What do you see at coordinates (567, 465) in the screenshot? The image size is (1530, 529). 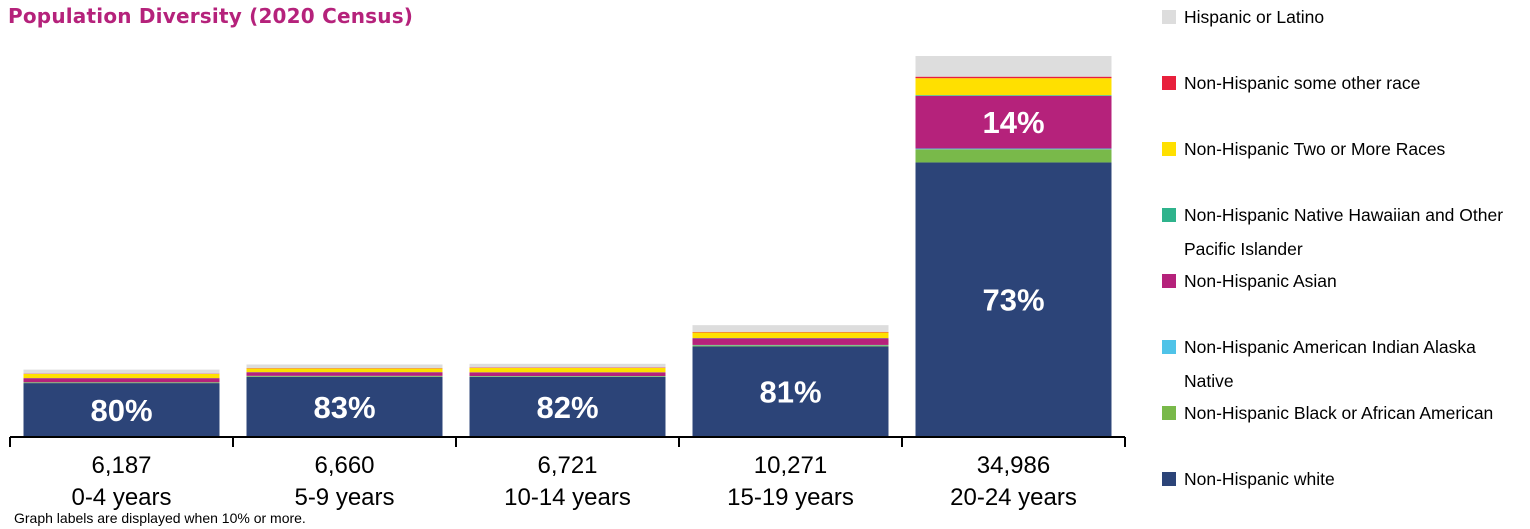 I see `bar-total-label: 6,721` at bounding box center [567, 465].